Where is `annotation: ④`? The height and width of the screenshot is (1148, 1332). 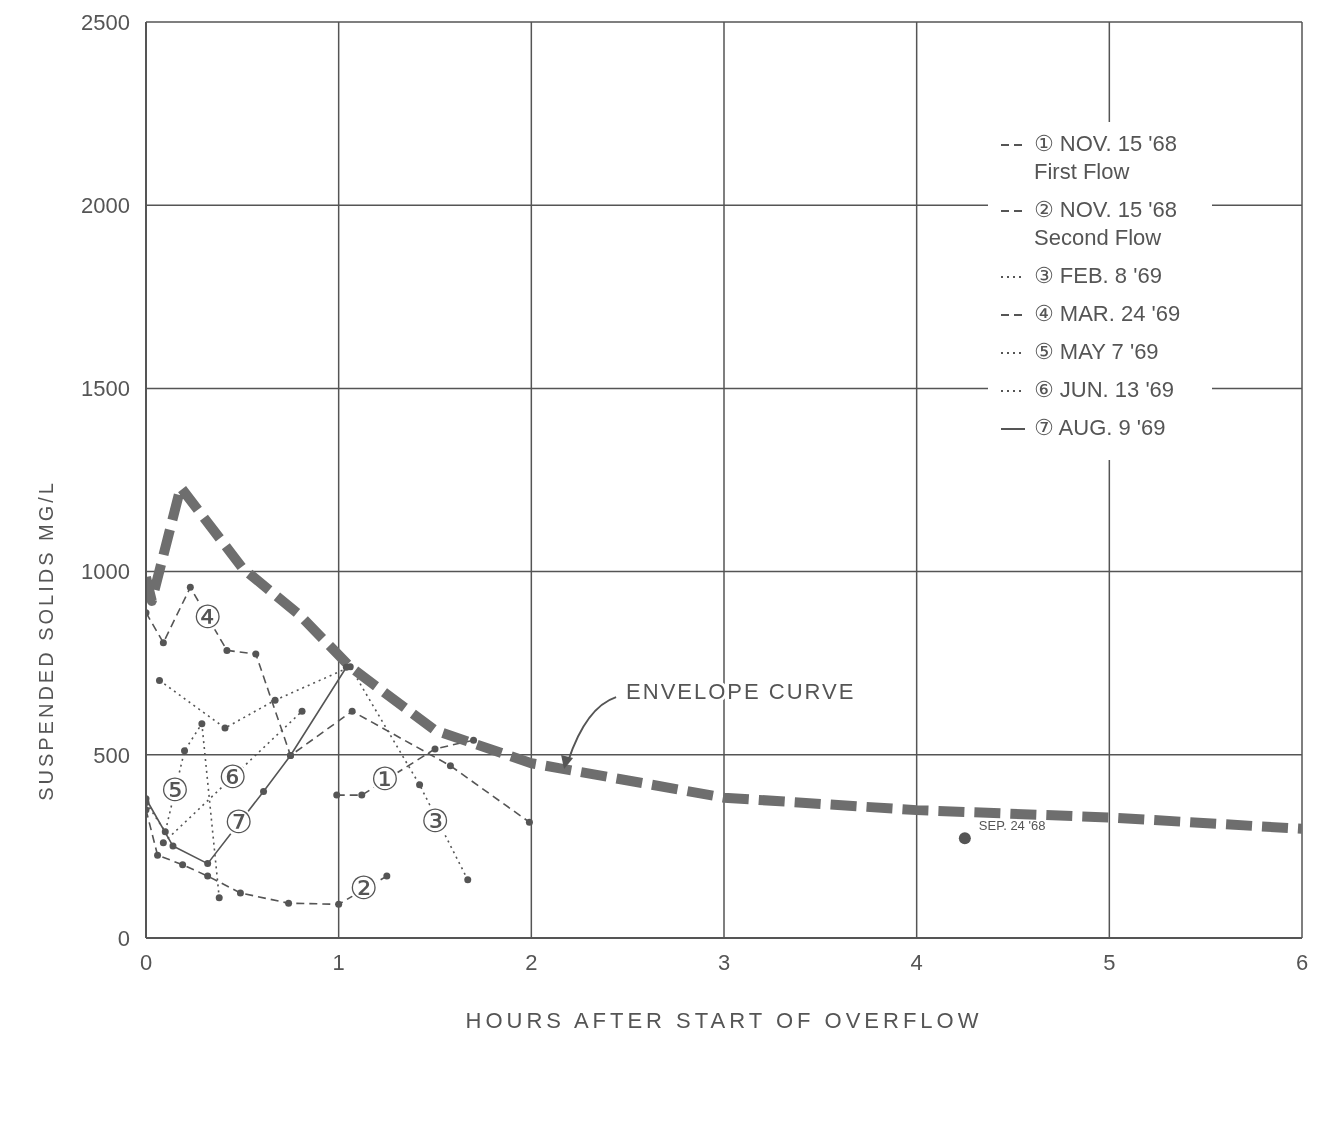 annotation: ④ is located at coordinates (207, 617).